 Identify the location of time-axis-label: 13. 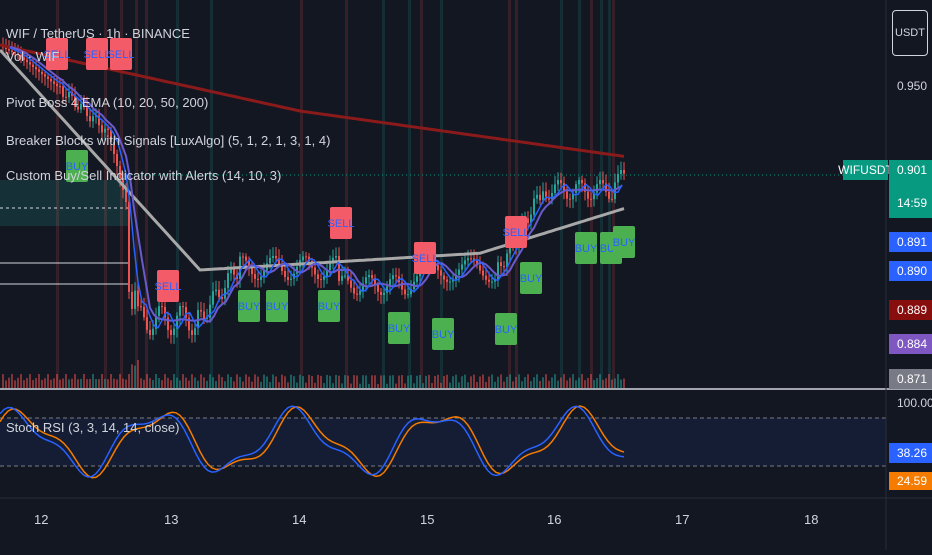
(171, 519).